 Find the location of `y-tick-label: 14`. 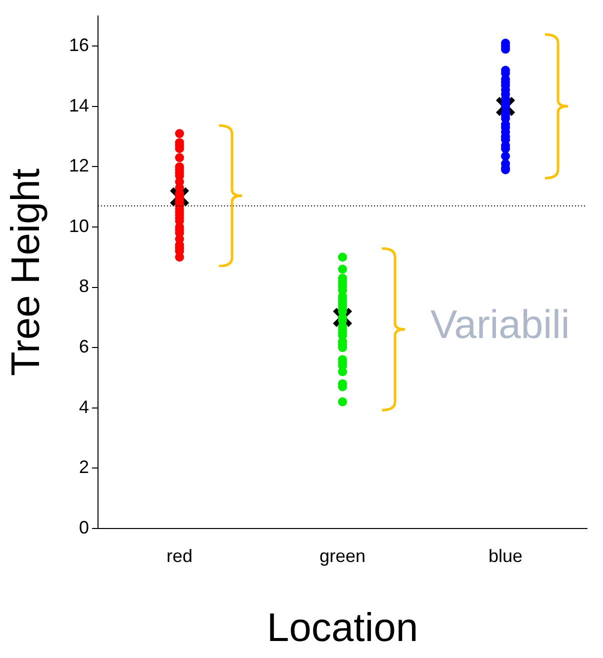

y-tick-label: 14 is located at coordinates (79, 105).